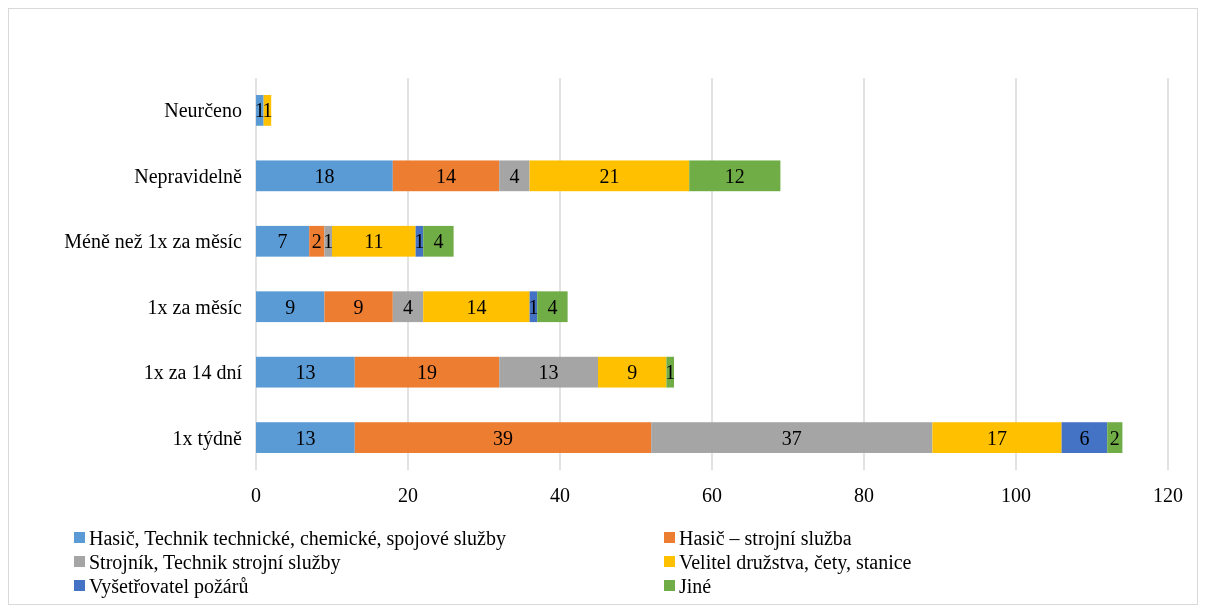 The height and width of the screenshot is (613, 1207). I want to click on x-tick-label: 100, so click(1016, 495).